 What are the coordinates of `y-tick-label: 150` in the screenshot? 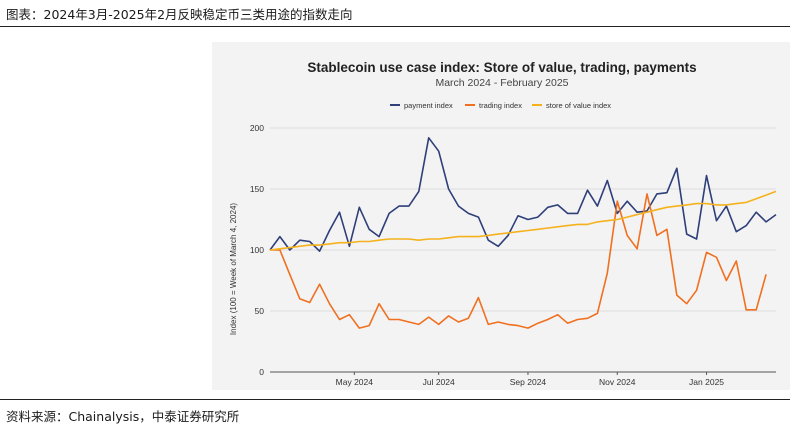 It's located at (257, 189).